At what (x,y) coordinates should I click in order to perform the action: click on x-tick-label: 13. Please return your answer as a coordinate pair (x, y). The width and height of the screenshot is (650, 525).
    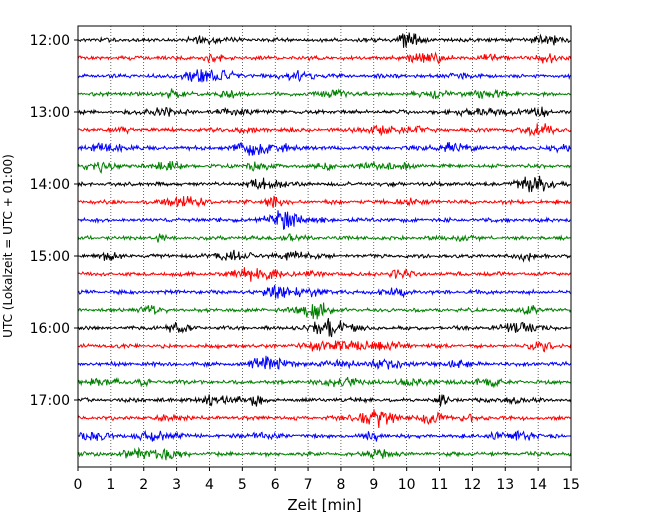
    Looking at the image, I should click on (505, 485).